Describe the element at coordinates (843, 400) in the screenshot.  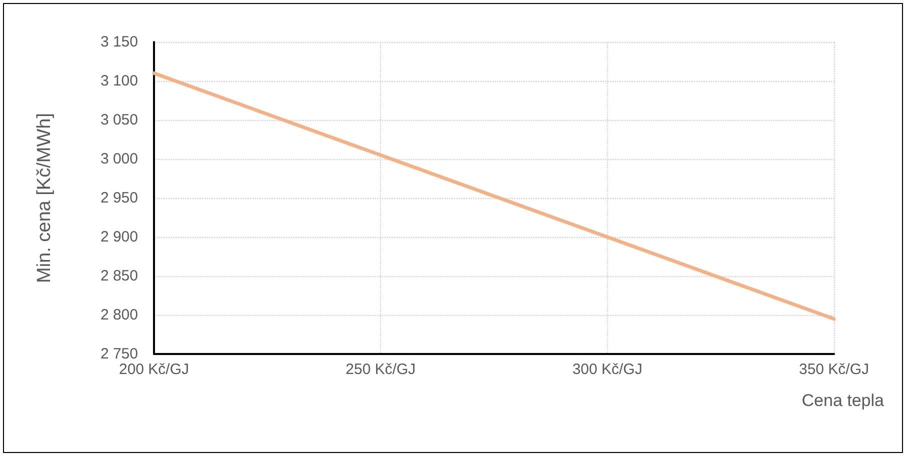
I see `x-axis-title: Cena tepla` at that location.